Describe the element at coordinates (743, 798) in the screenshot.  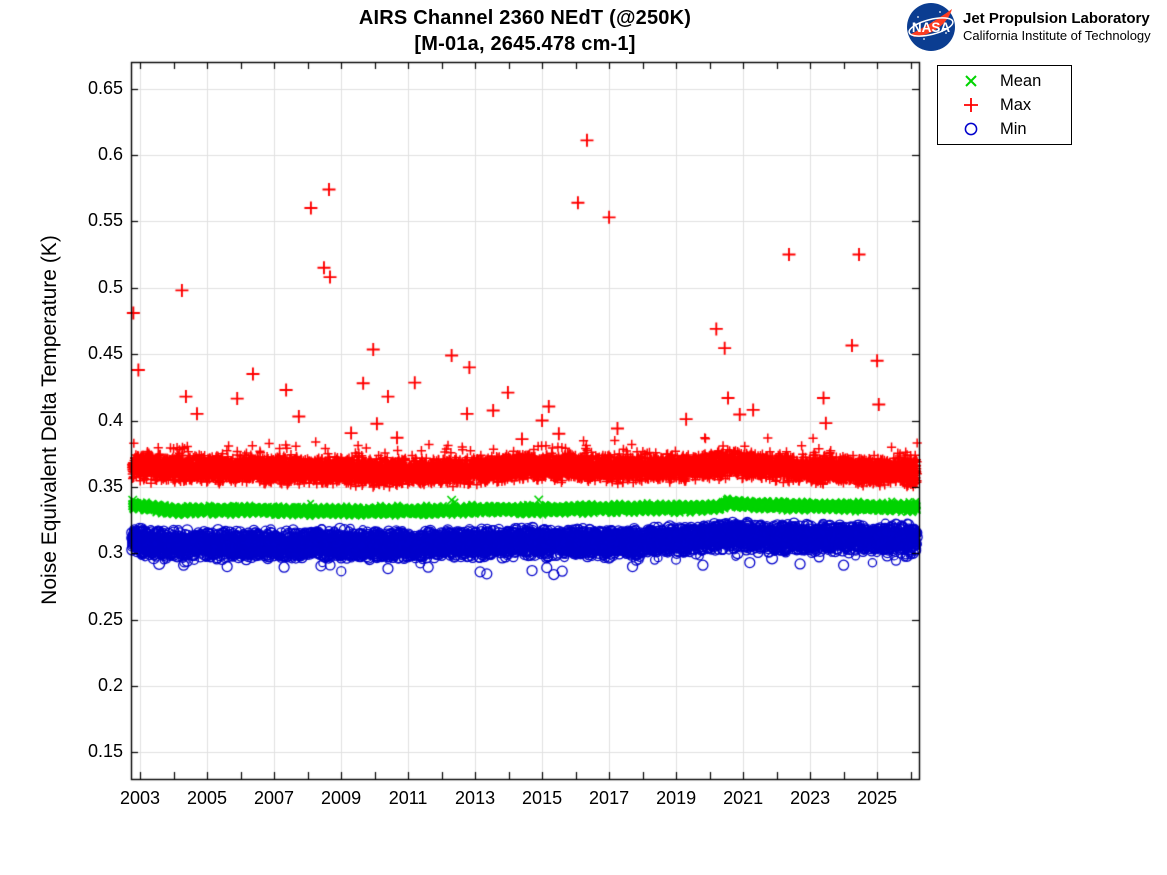
I see `x-tick-label: 2021` at that location.